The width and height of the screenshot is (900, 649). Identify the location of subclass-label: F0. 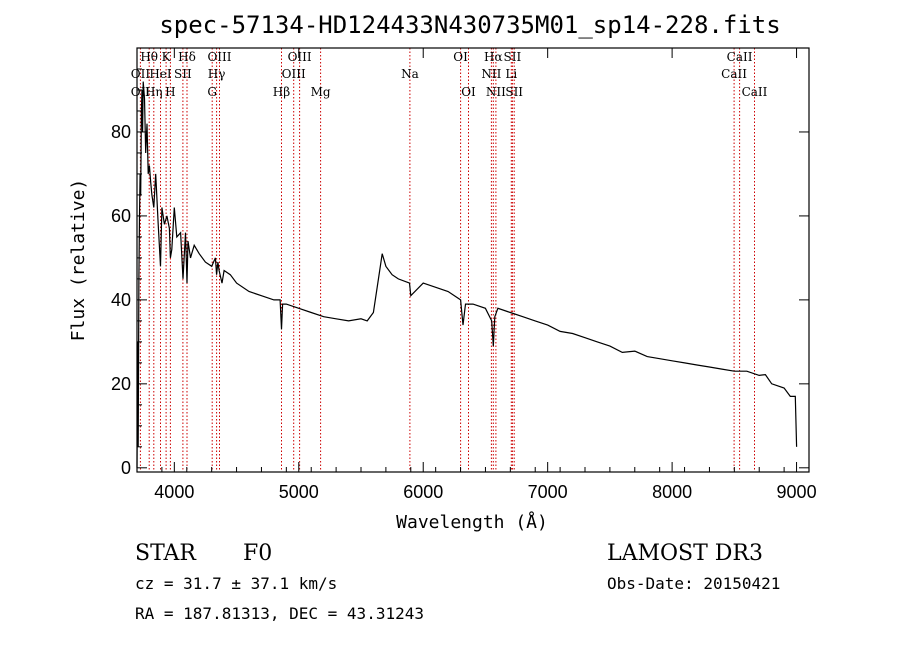
(257, 553).